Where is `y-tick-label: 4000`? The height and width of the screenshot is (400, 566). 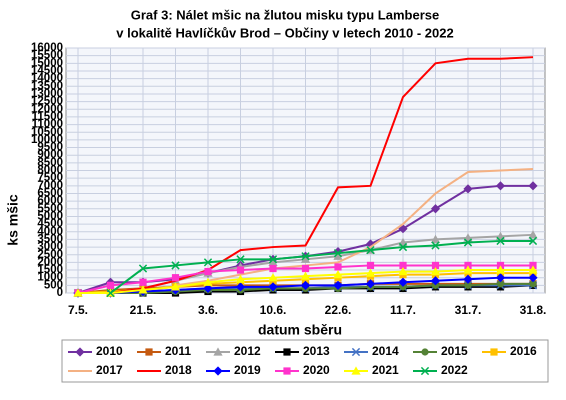 y-tick-label: 4000 is located at coordinates (50, 232).